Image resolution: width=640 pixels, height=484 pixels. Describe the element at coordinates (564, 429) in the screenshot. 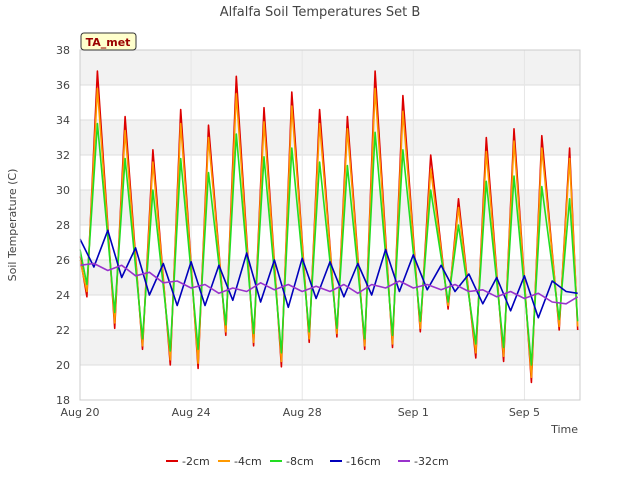

I see `x-axis-label: Time` at that location.